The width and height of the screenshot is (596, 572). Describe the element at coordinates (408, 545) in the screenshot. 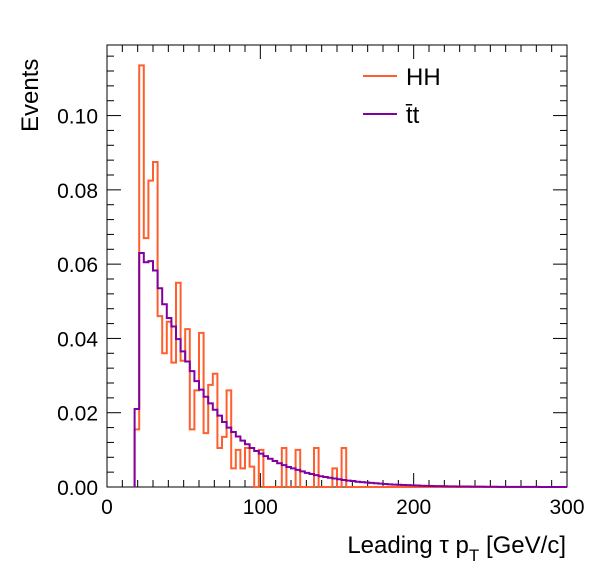

I see `x-axis-title-main: Leading τ p` at that location.